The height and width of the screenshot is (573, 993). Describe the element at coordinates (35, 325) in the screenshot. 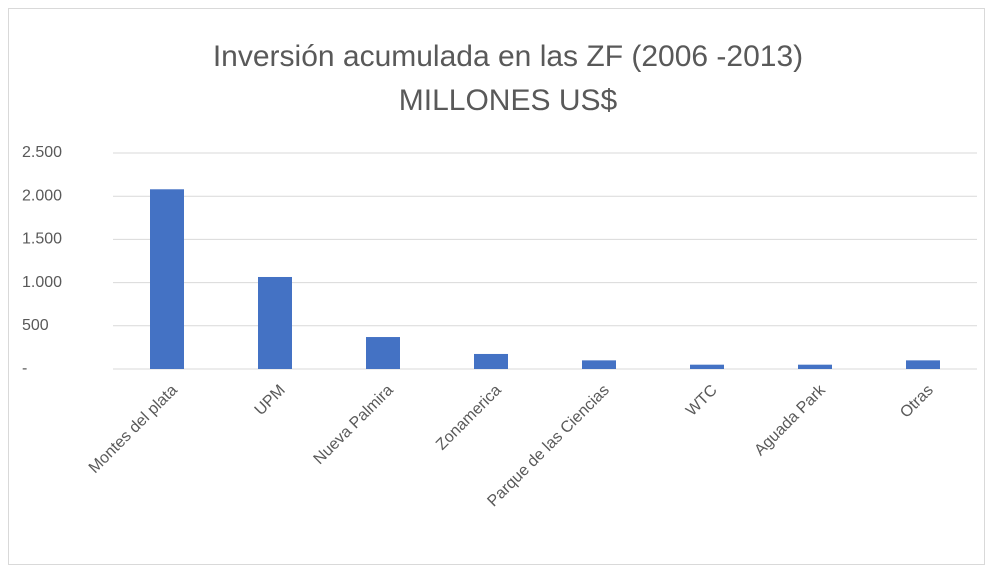

I see `y-tick-label: 500` at that location.